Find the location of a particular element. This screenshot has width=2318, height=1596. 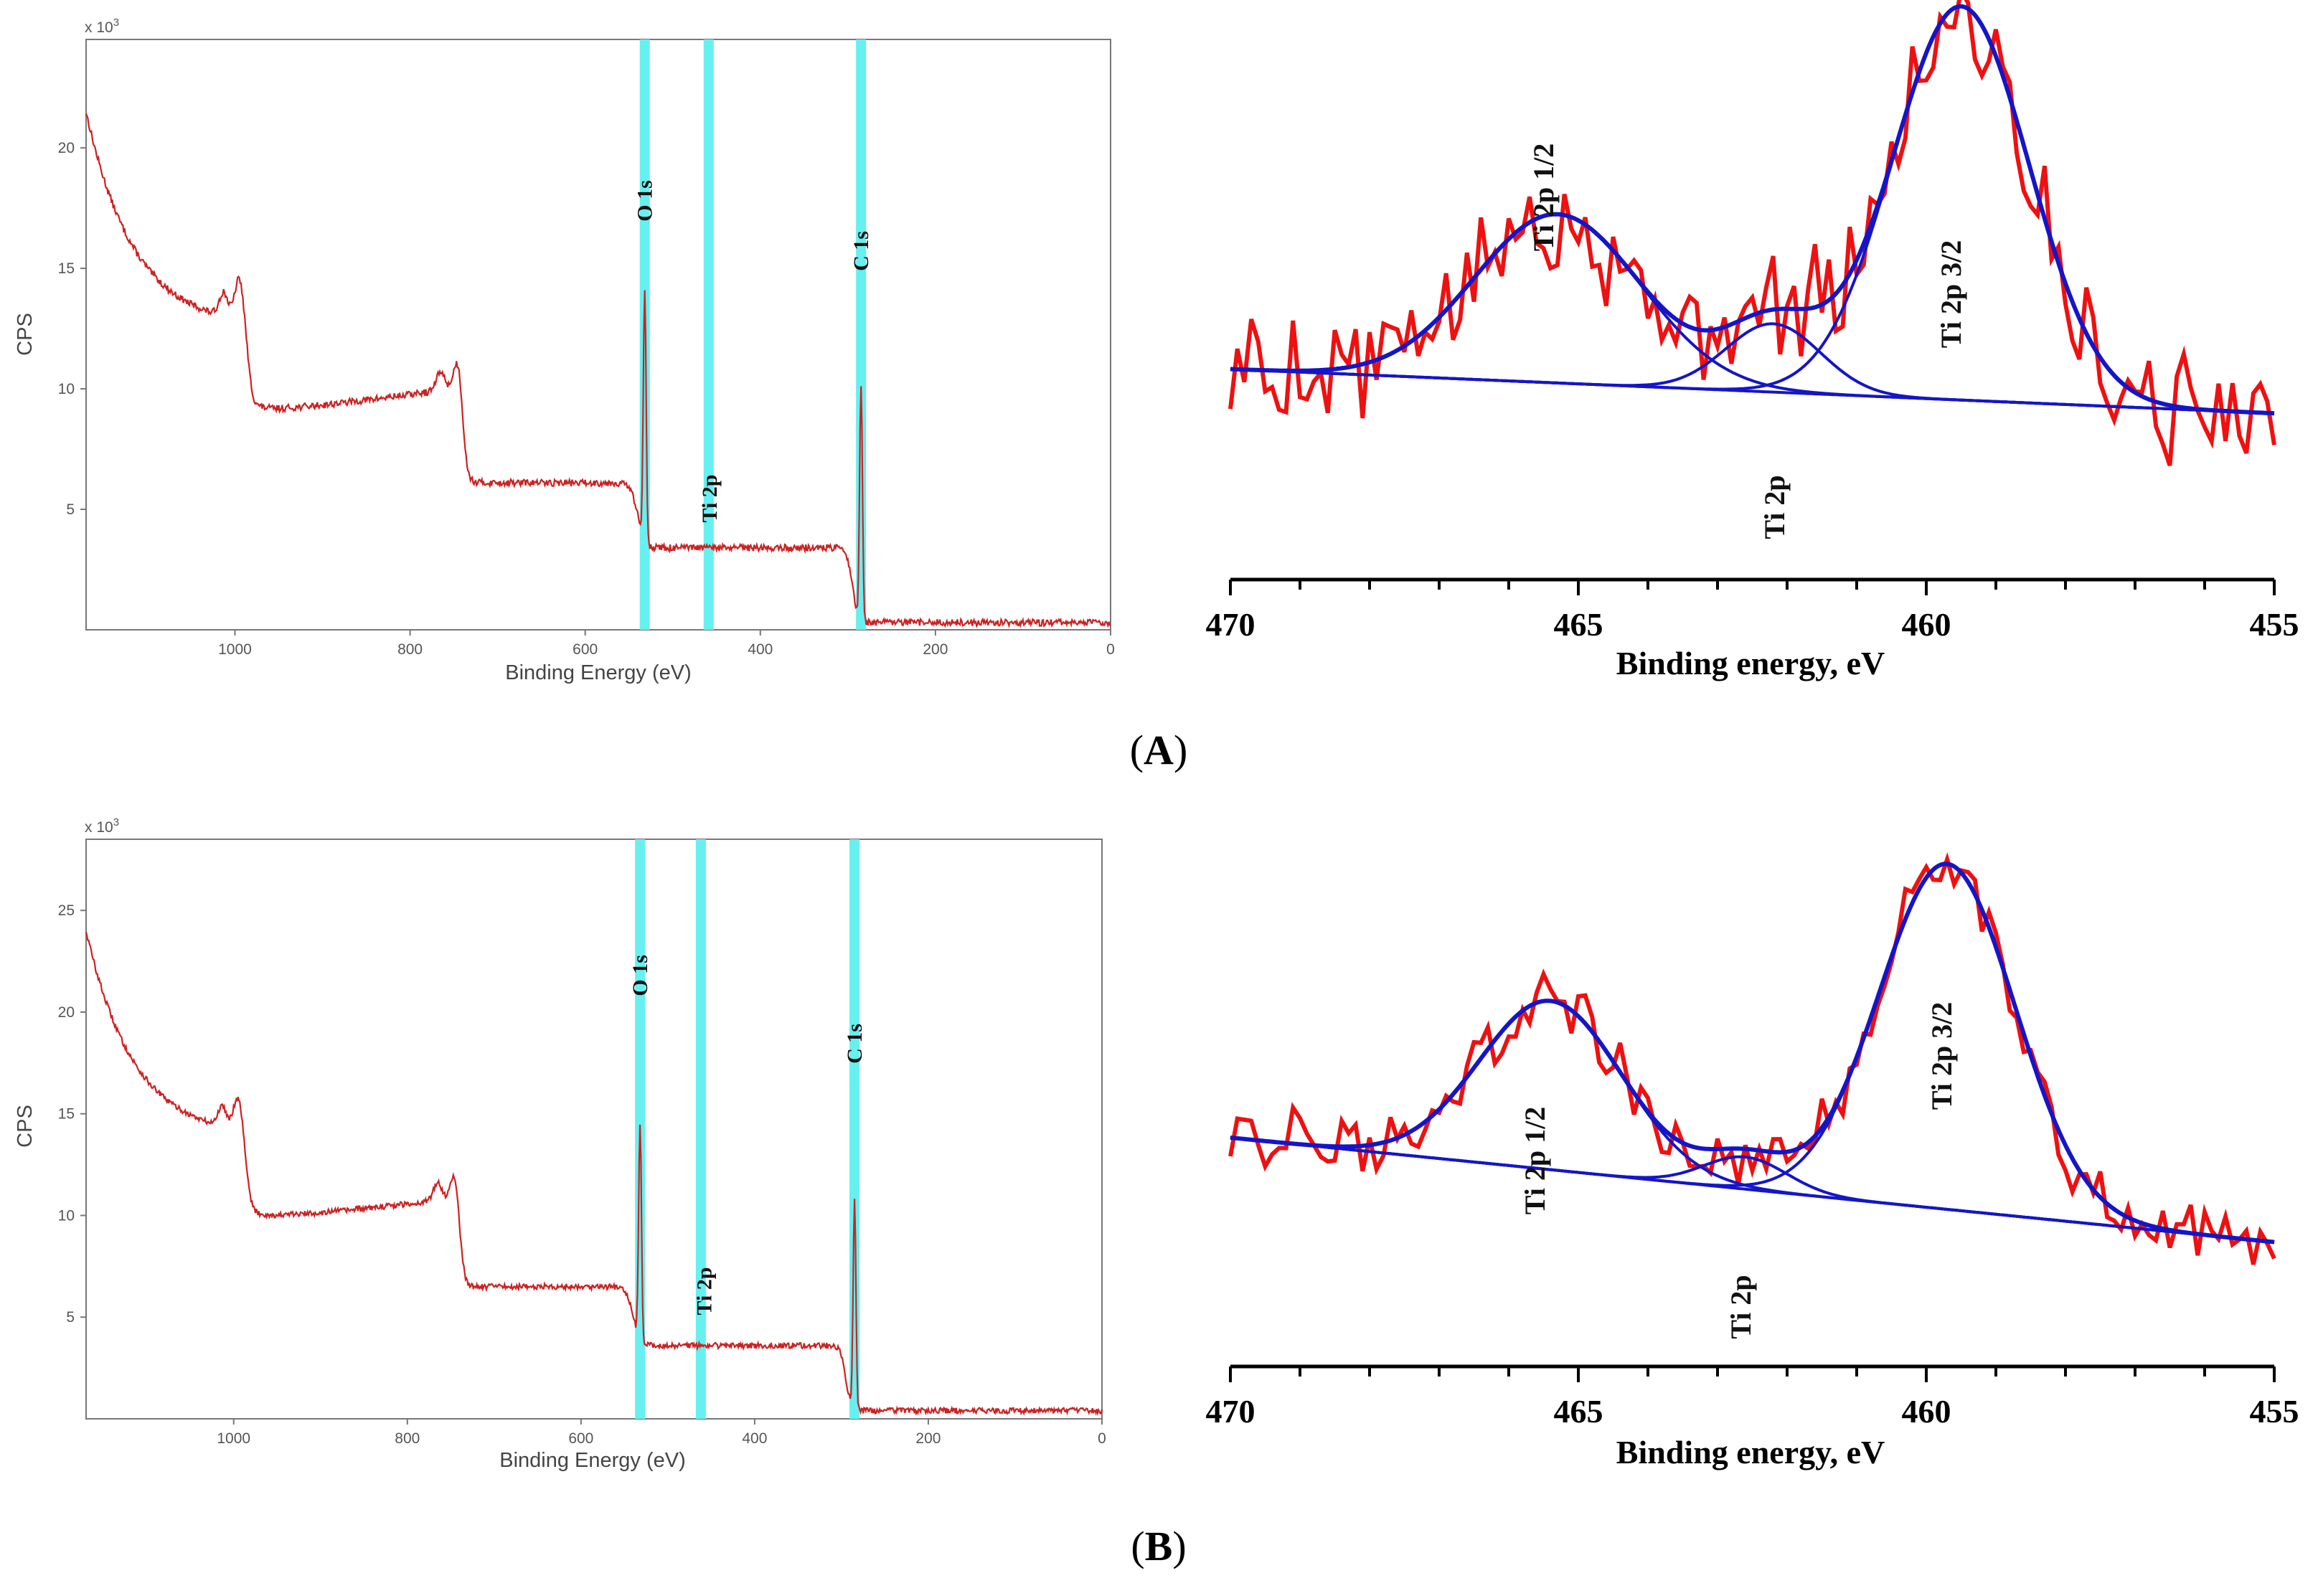

survey-a-multiplier: x 103 is located at coordinates (102, 26).